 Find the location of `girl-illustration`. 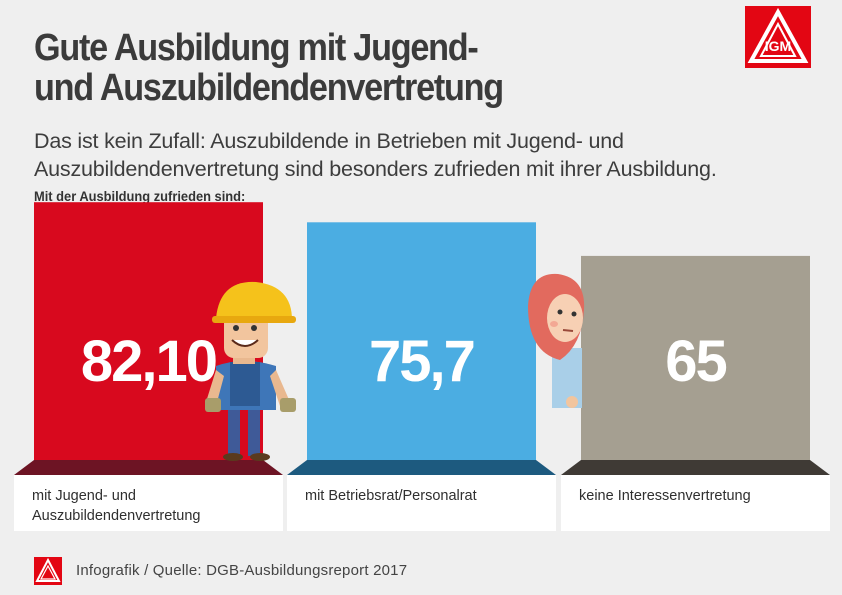

girl-illustration is located at coordinates (556, 340).